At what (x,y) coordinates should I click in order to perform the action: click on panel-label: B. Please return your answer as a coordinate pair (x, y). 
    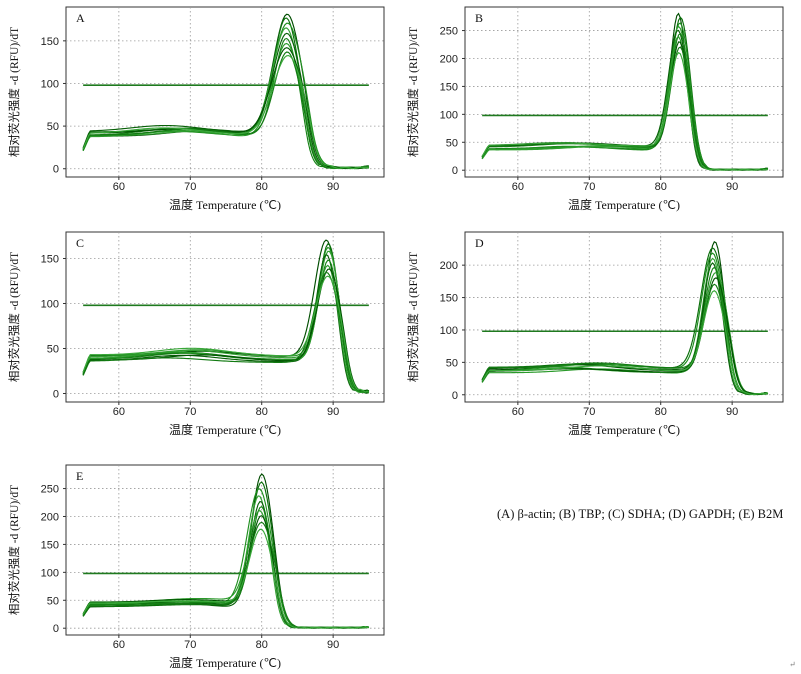
    Looking at the image, I should click on (479, 18).